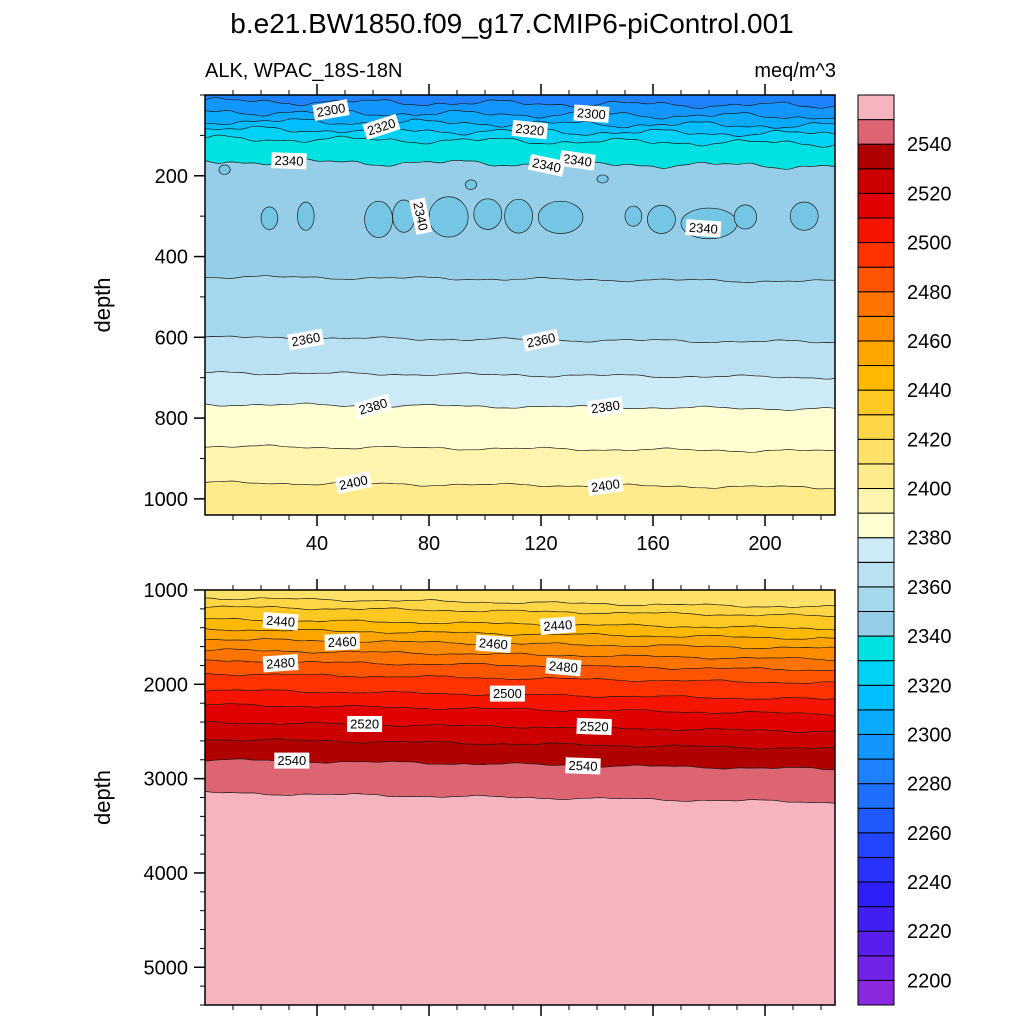  What do you see at coordinates (764, 544) in the screenshot?
I see `x-tick-label: 200` at bounding box center [764, 544].